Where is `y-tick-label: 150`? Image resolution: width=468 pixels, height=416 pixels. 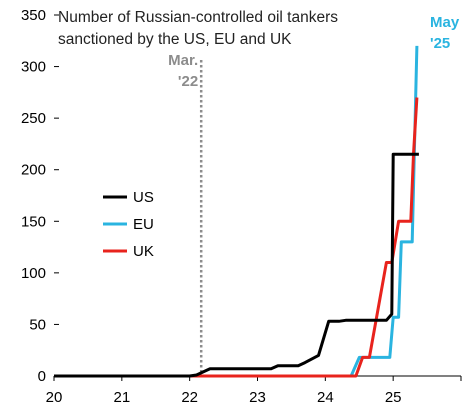
y-tick-label: 150 is located at coordinates (33, 221).